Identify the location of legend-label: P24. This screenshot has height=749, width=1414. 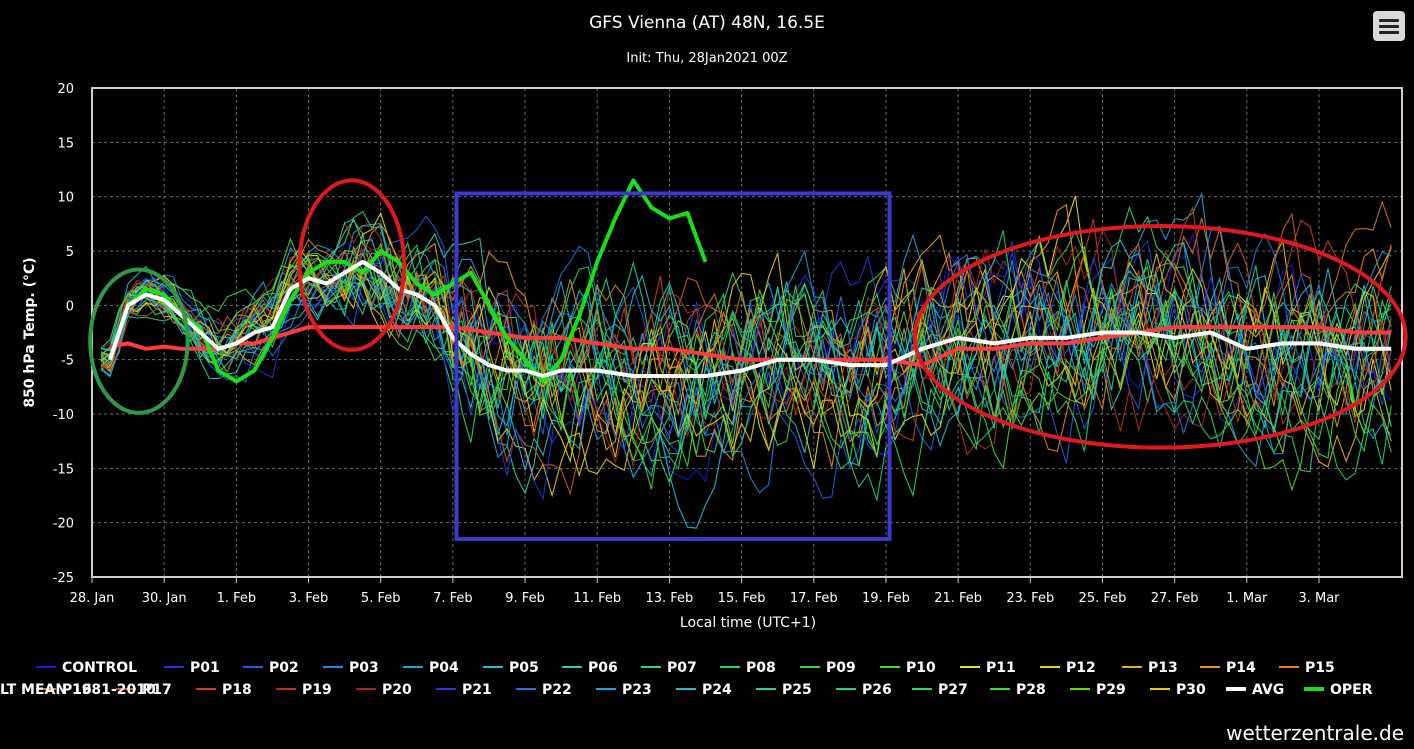
(717, 690).